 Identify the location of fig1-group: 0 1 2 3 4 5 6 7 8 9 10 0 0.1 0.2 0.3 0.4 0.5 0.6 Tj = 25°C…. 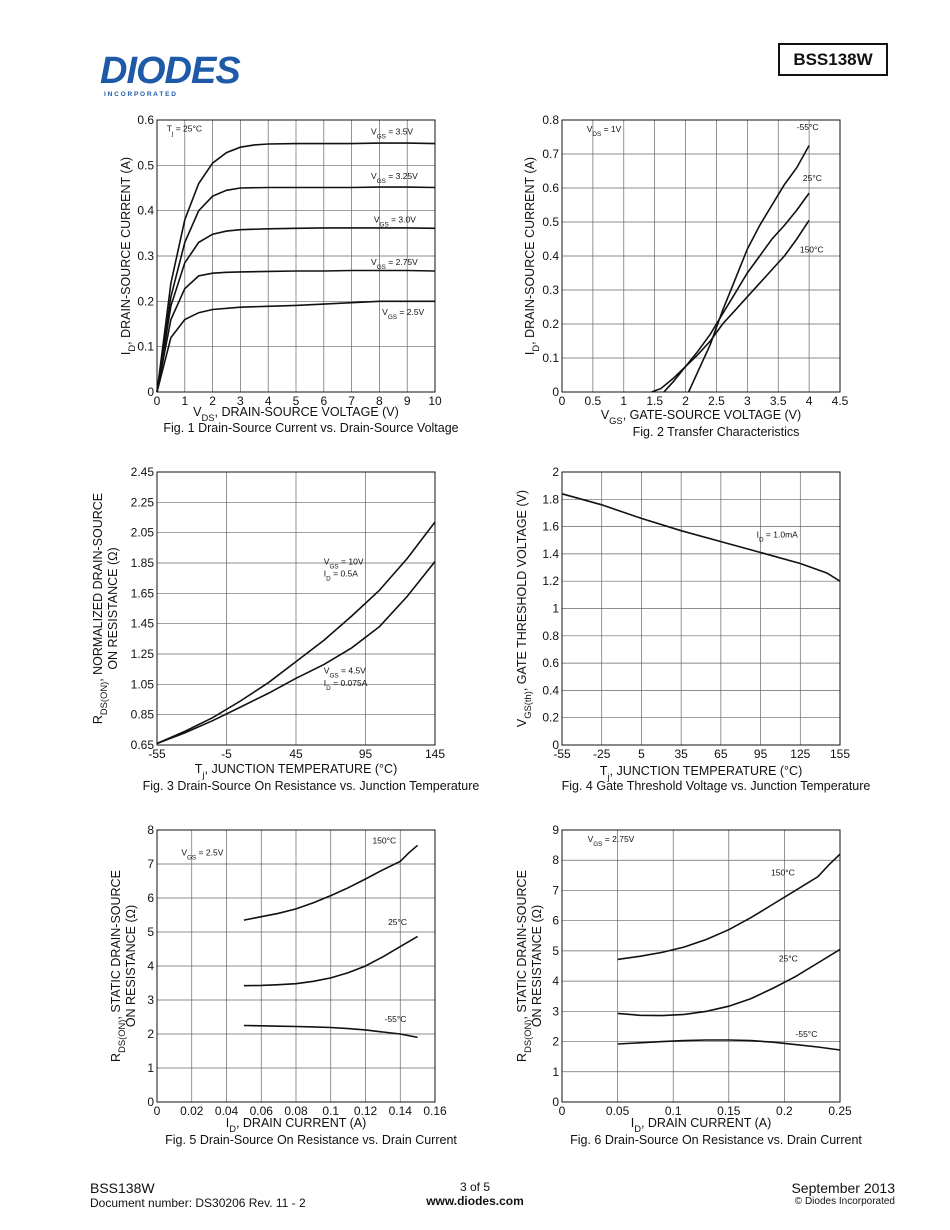
(289, 274).